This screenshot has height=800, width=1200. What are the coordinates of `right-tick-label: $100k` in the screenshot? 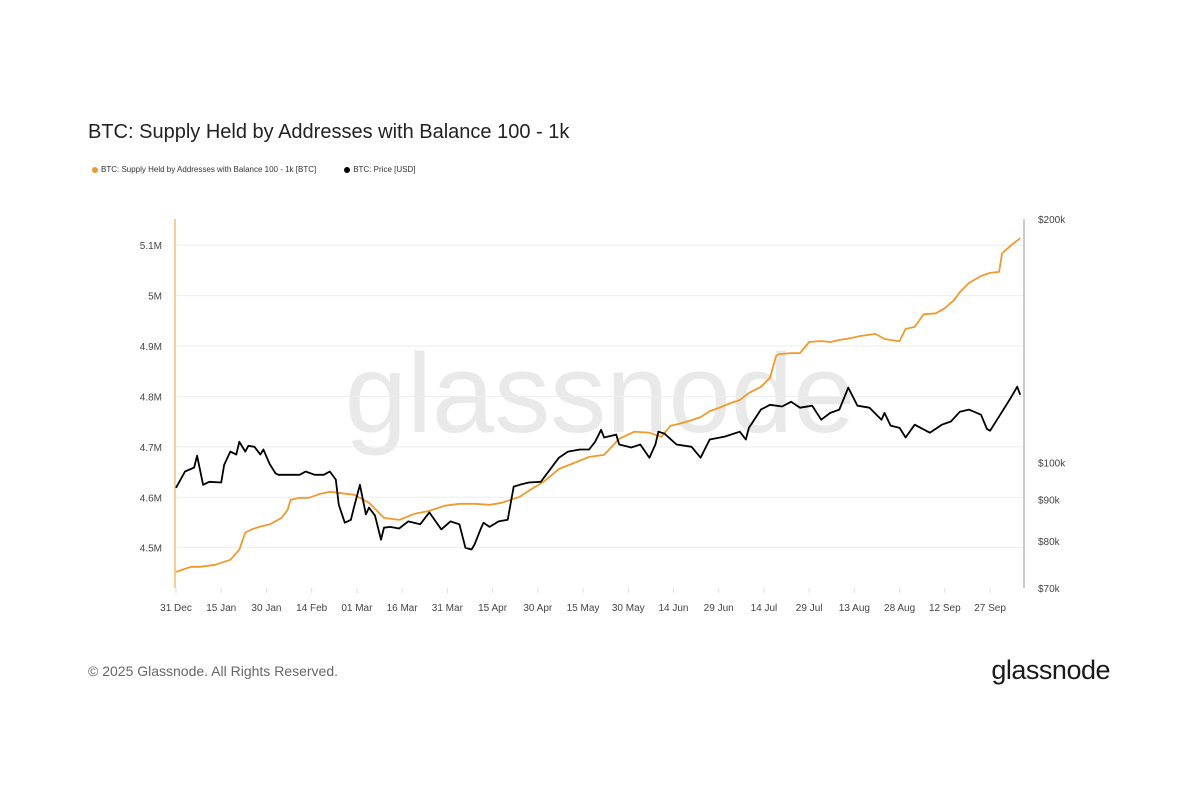 It's located at (1052, 464).